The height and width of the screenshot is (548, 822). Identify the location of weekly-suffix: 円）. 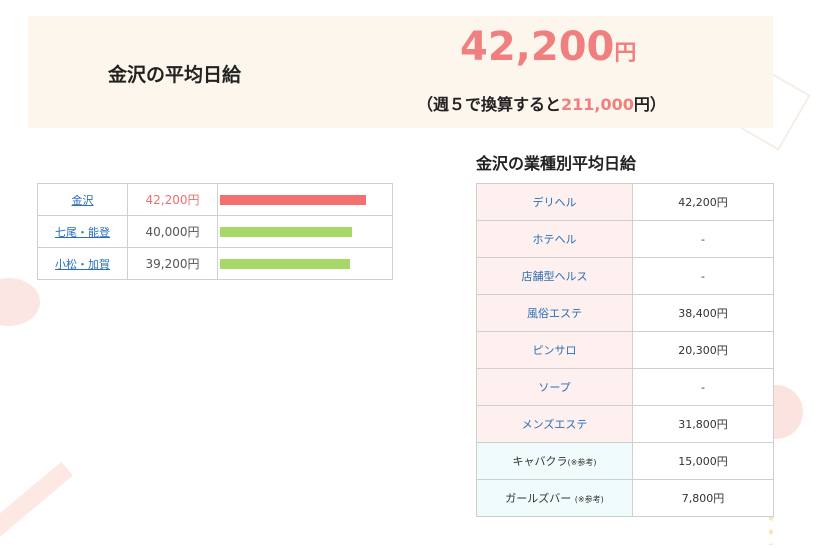
(649, 104).